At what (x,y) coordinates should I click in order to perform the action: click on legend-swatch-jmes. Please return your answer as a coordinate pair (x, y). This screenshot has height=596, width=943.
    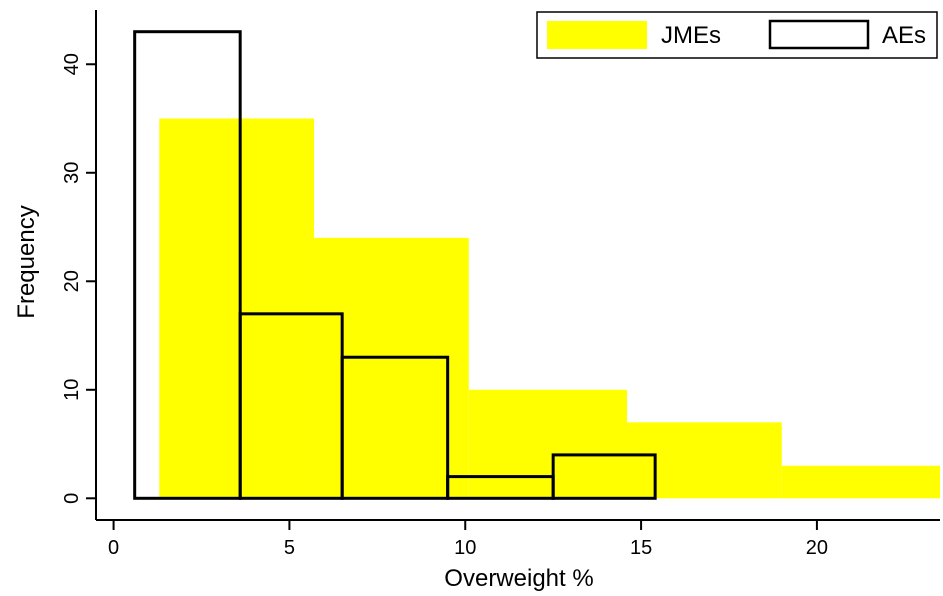
    Looking at the image, I should click on (597, 35).